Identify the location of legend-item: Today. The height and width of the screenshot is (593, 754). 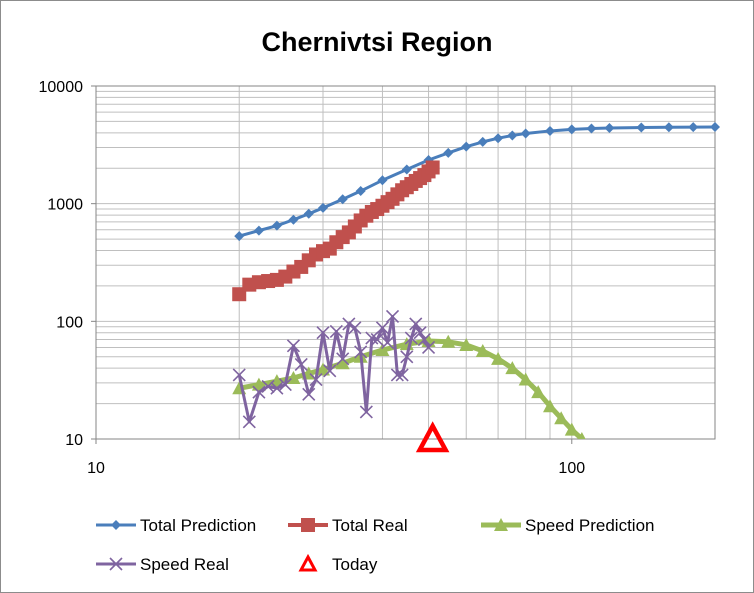
(338, 563).